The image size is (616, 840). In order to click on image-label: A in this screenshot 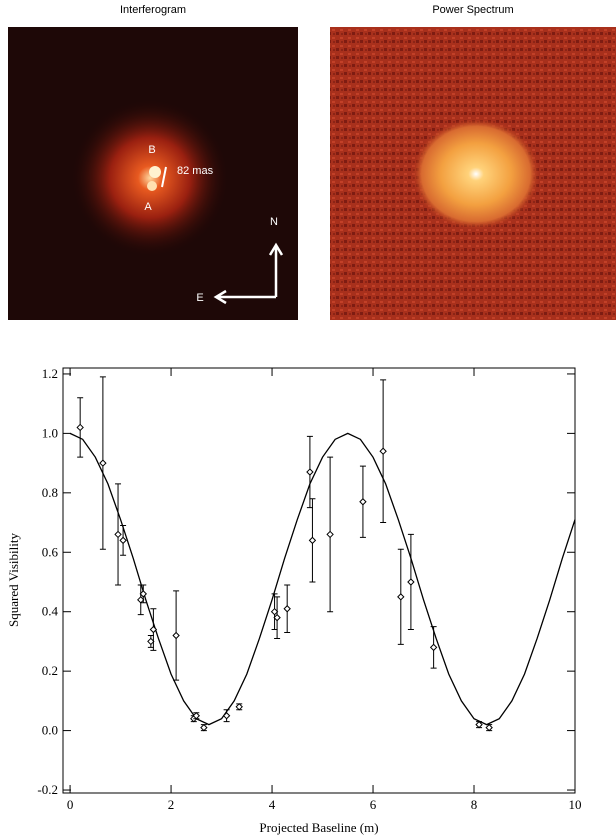, I will do `click(148, 207)`.